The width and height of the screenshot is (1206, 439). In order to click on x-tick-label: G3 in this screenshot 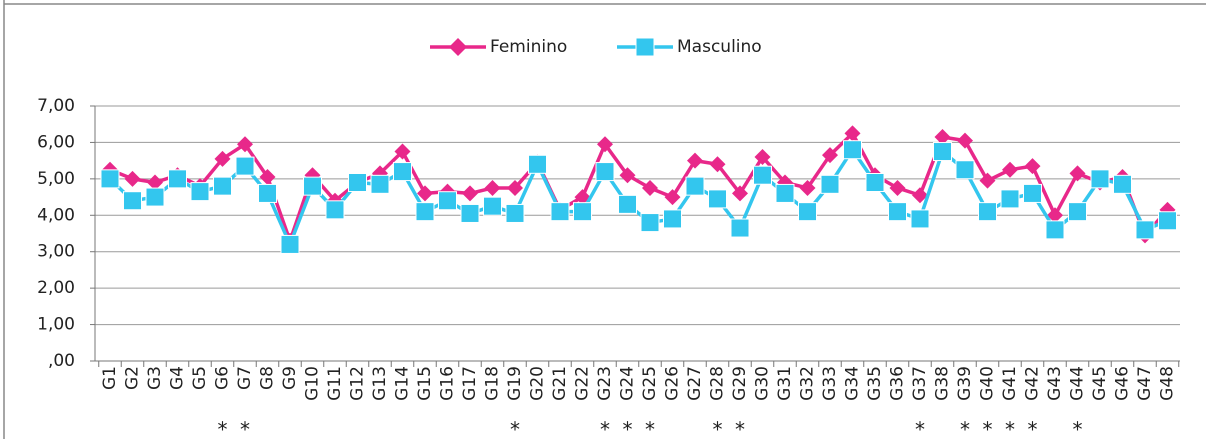, I will do `click(155, 378)`.